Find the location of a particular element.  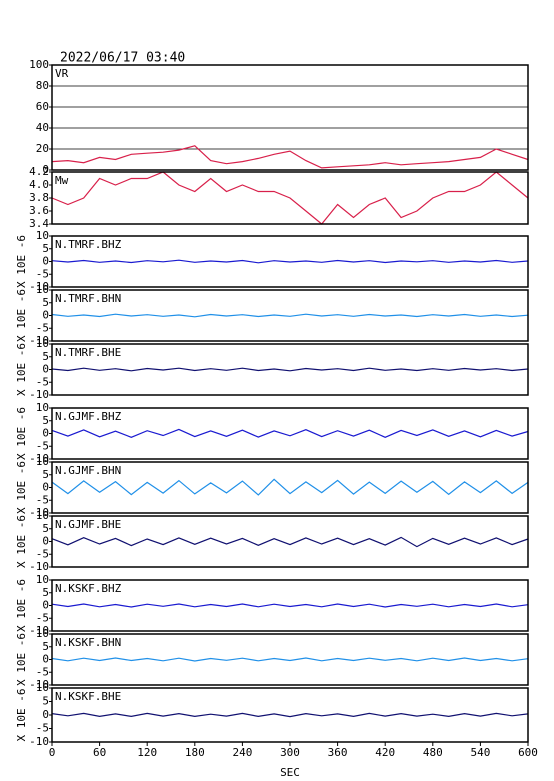

x-tick-label: 240 is located at coordinates (242, 752).